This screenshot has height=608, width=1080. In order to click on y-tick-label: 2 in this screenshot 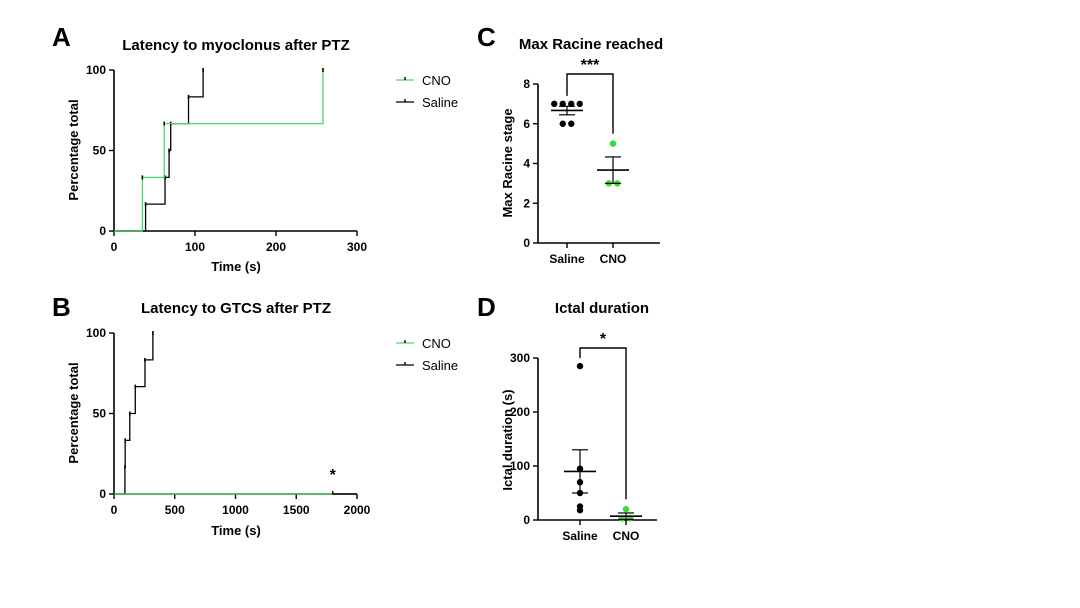, I will do `click(526, 203)`.